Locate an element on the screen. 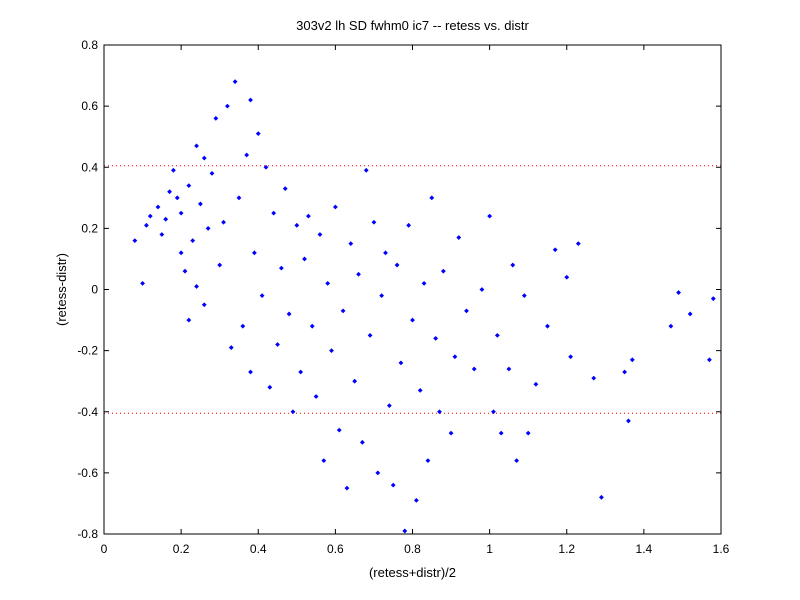  y-tick-label: -0.2 is located at coordinates (87, 351).